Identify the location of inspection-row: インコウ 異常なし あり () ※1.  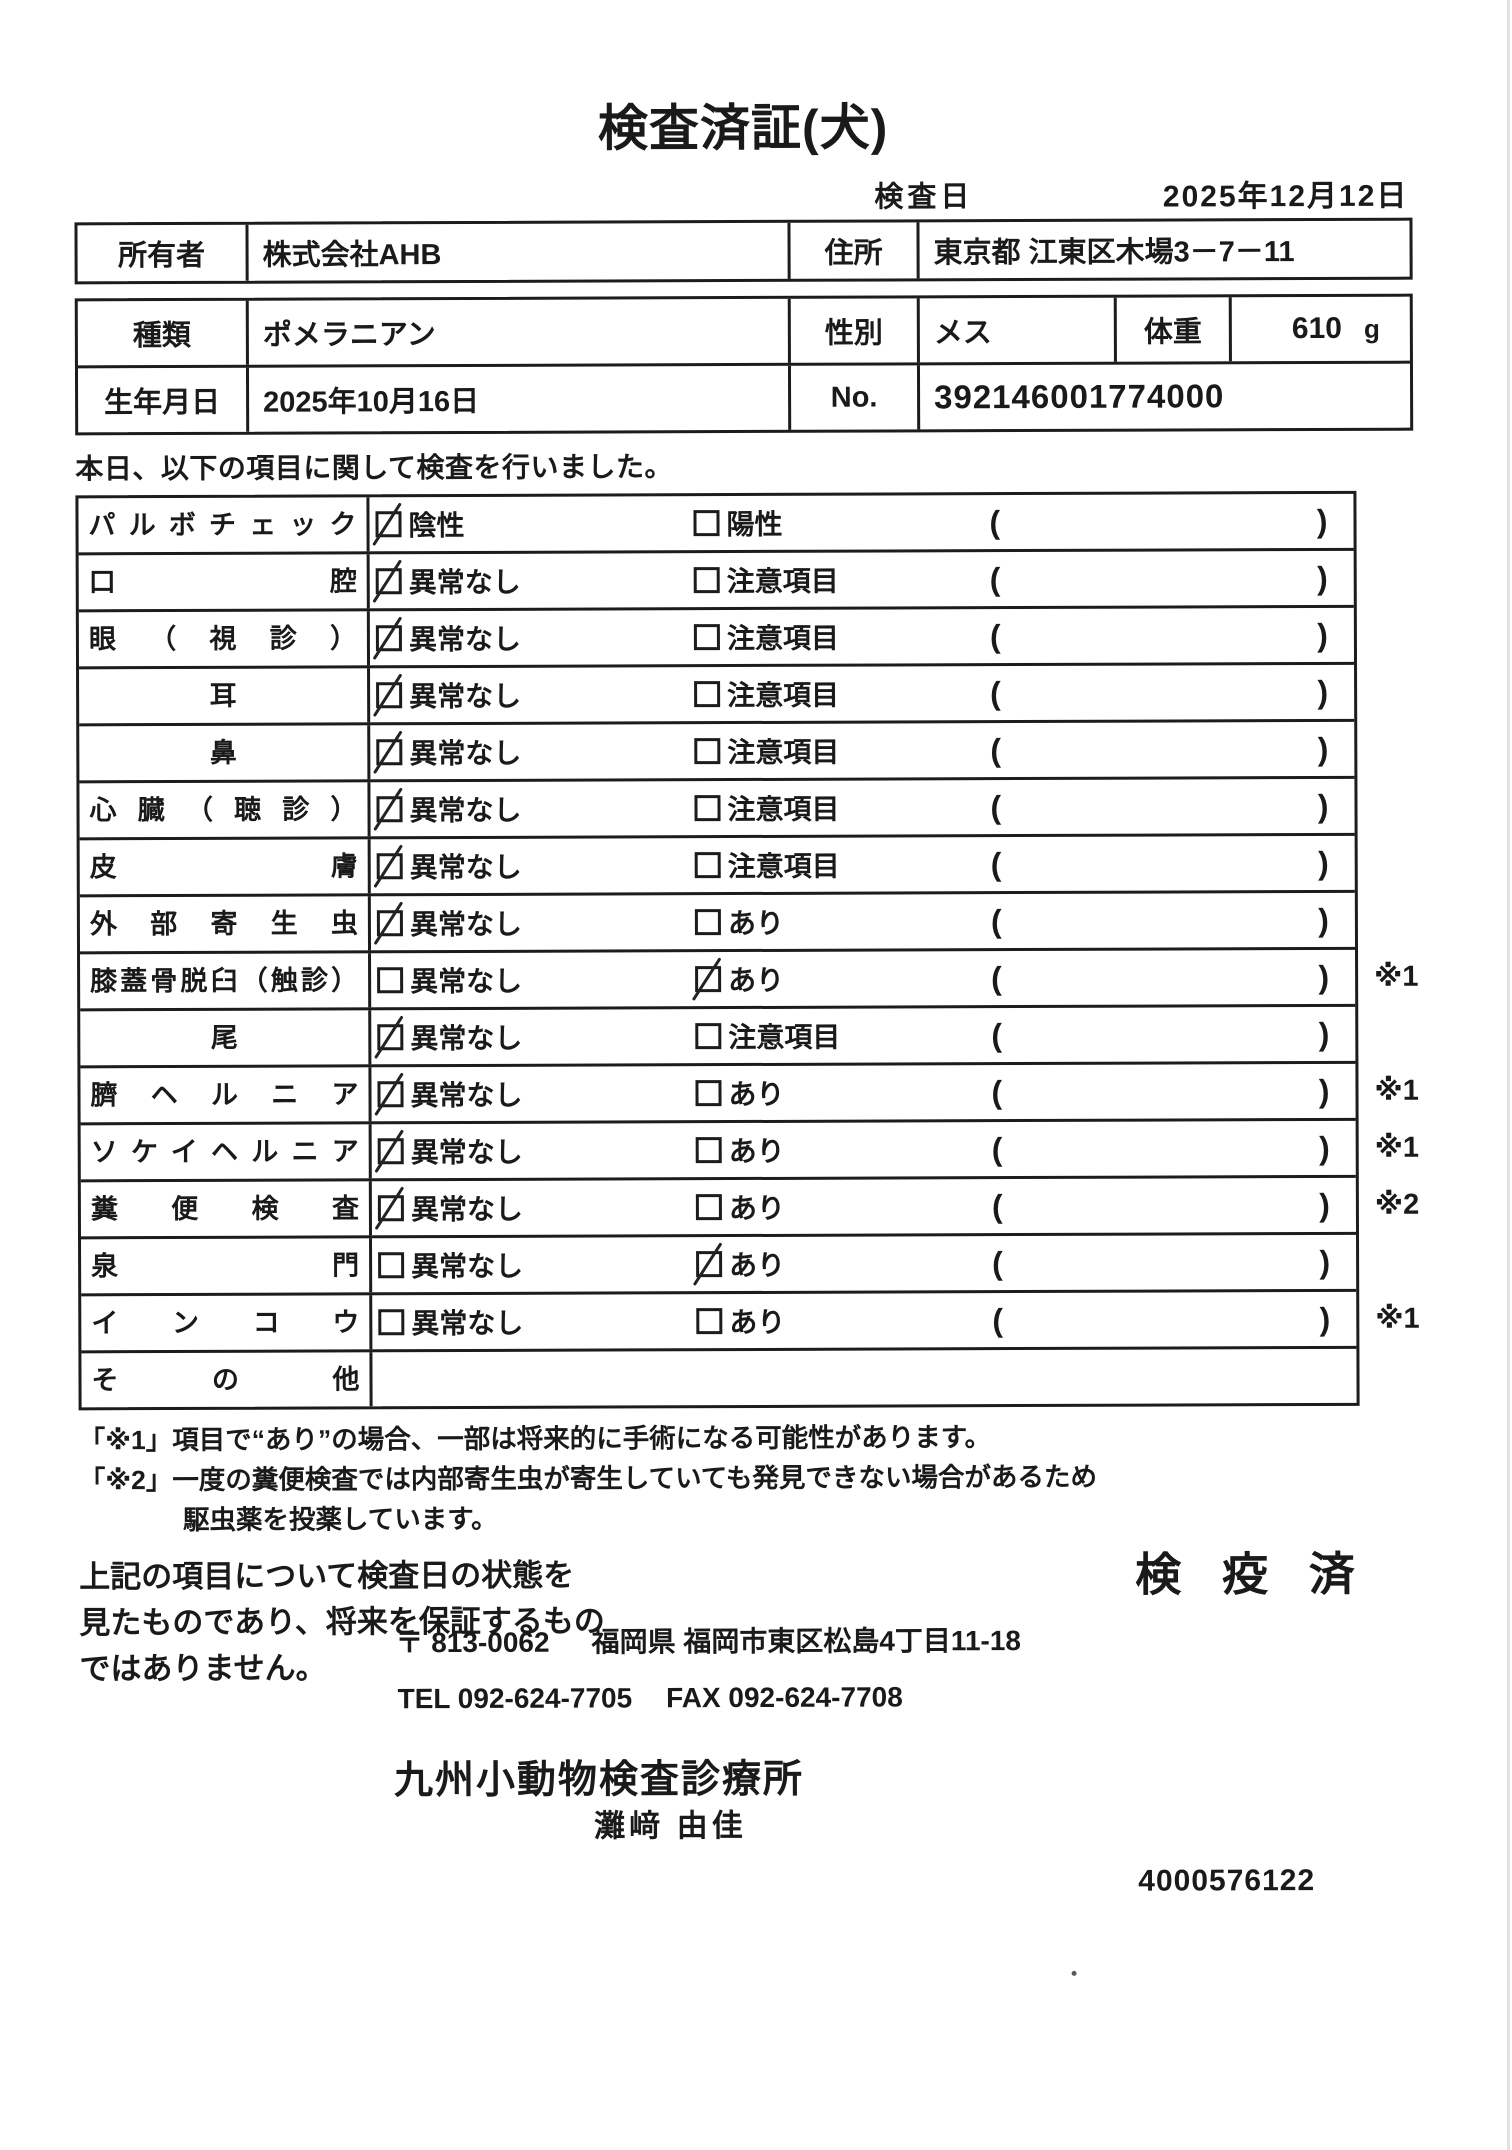
(750, 1319).